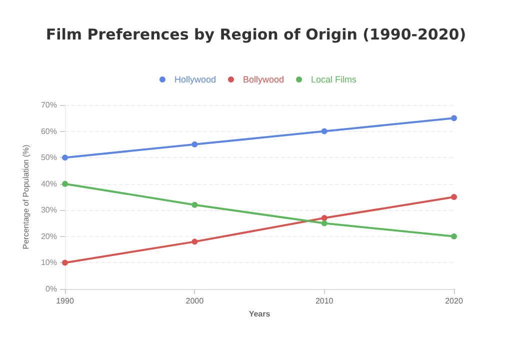 Image resolution: width=512 pixels, height=339 pixels. Describe the element at coordinates (48, 263) in the screenshot. I see `y-tick-label: 10%` at that location.